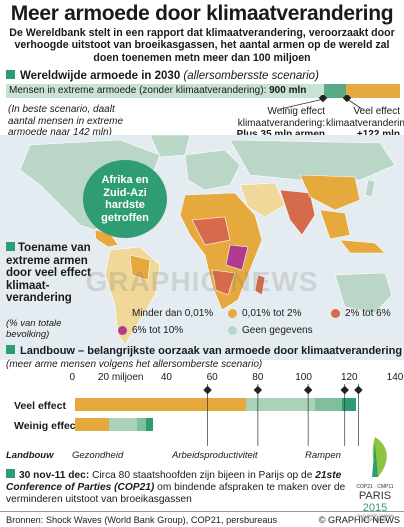 The width and height of the screenshot is (404, 527). I want to click on bar-segment-base, so click(165, 91).